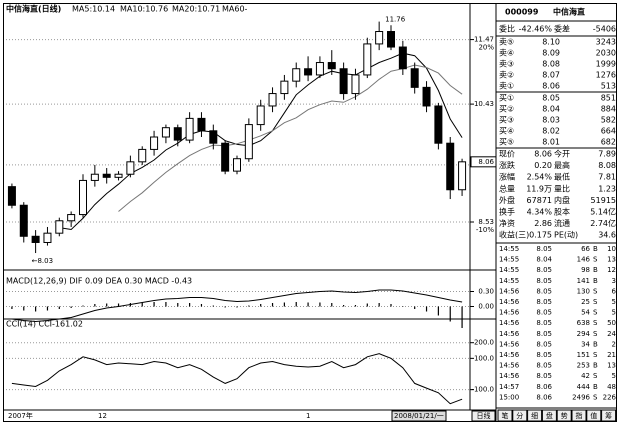  I want to click on field-label: PE(动), so click(566, 235).